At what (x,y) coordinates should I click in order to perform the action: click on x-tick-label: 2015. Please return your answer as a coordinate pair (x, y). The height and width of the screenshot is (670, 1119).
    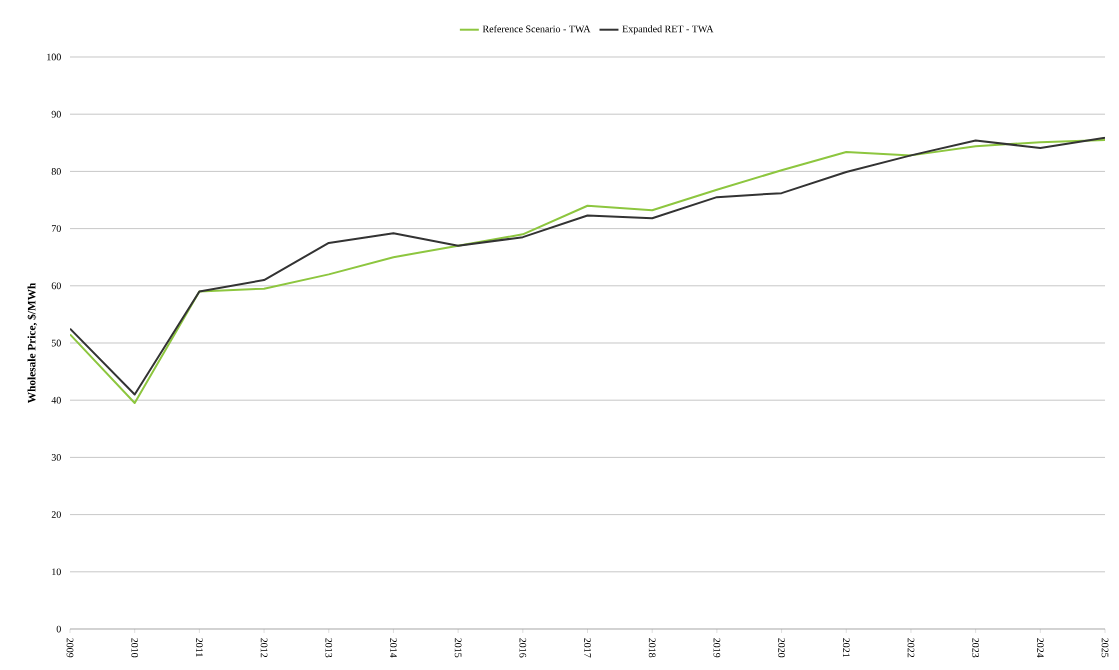
    Looking at the image, I should click on (458, 648).